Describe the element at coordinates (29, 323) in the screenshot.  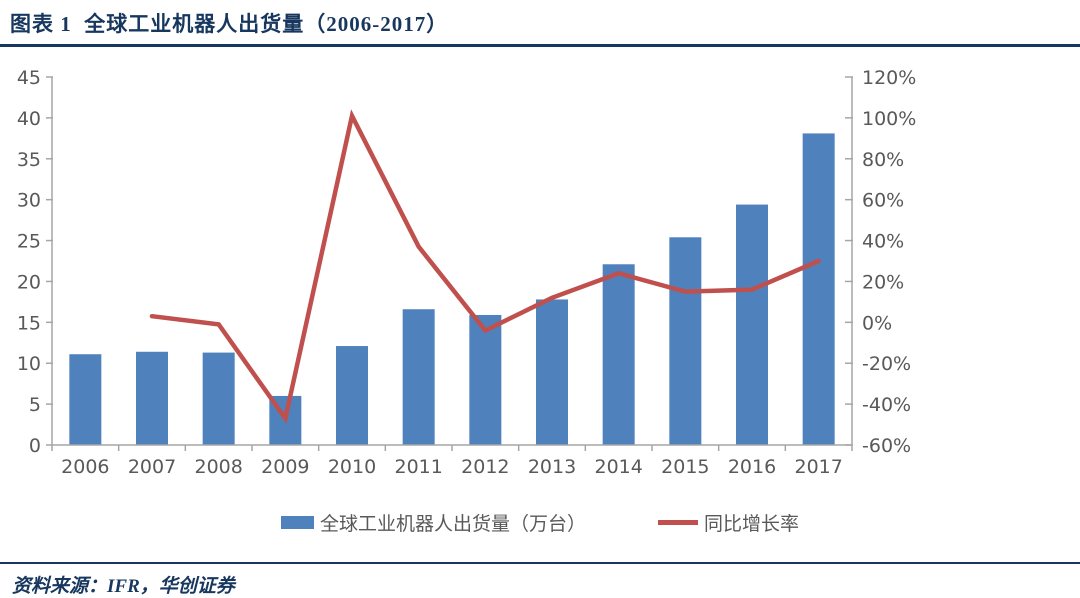
I see `left-axis-label: 15` at that location.